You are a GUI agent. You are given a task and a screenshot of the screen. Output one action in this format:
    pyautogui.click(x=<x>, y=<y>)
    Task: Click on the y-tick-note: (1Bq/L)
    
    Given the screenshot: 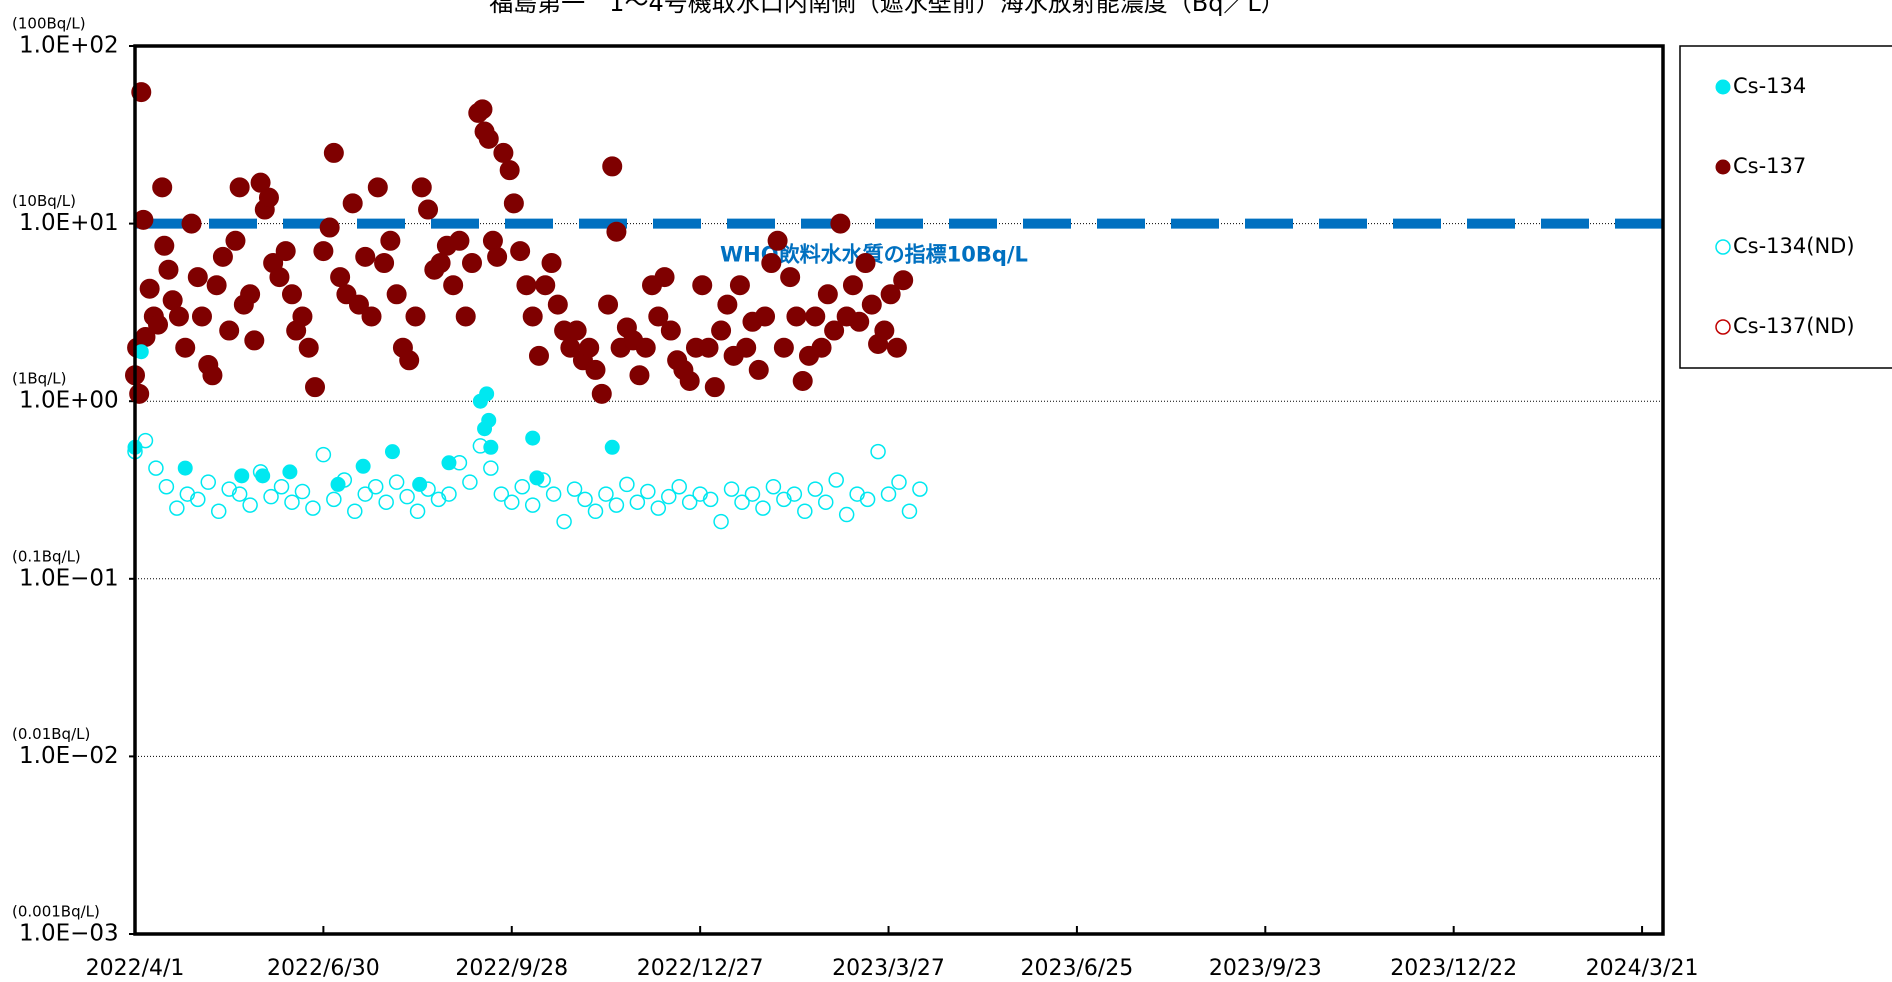 What is the action you would take?
    pyautogui.click(x=39, y=379)
    